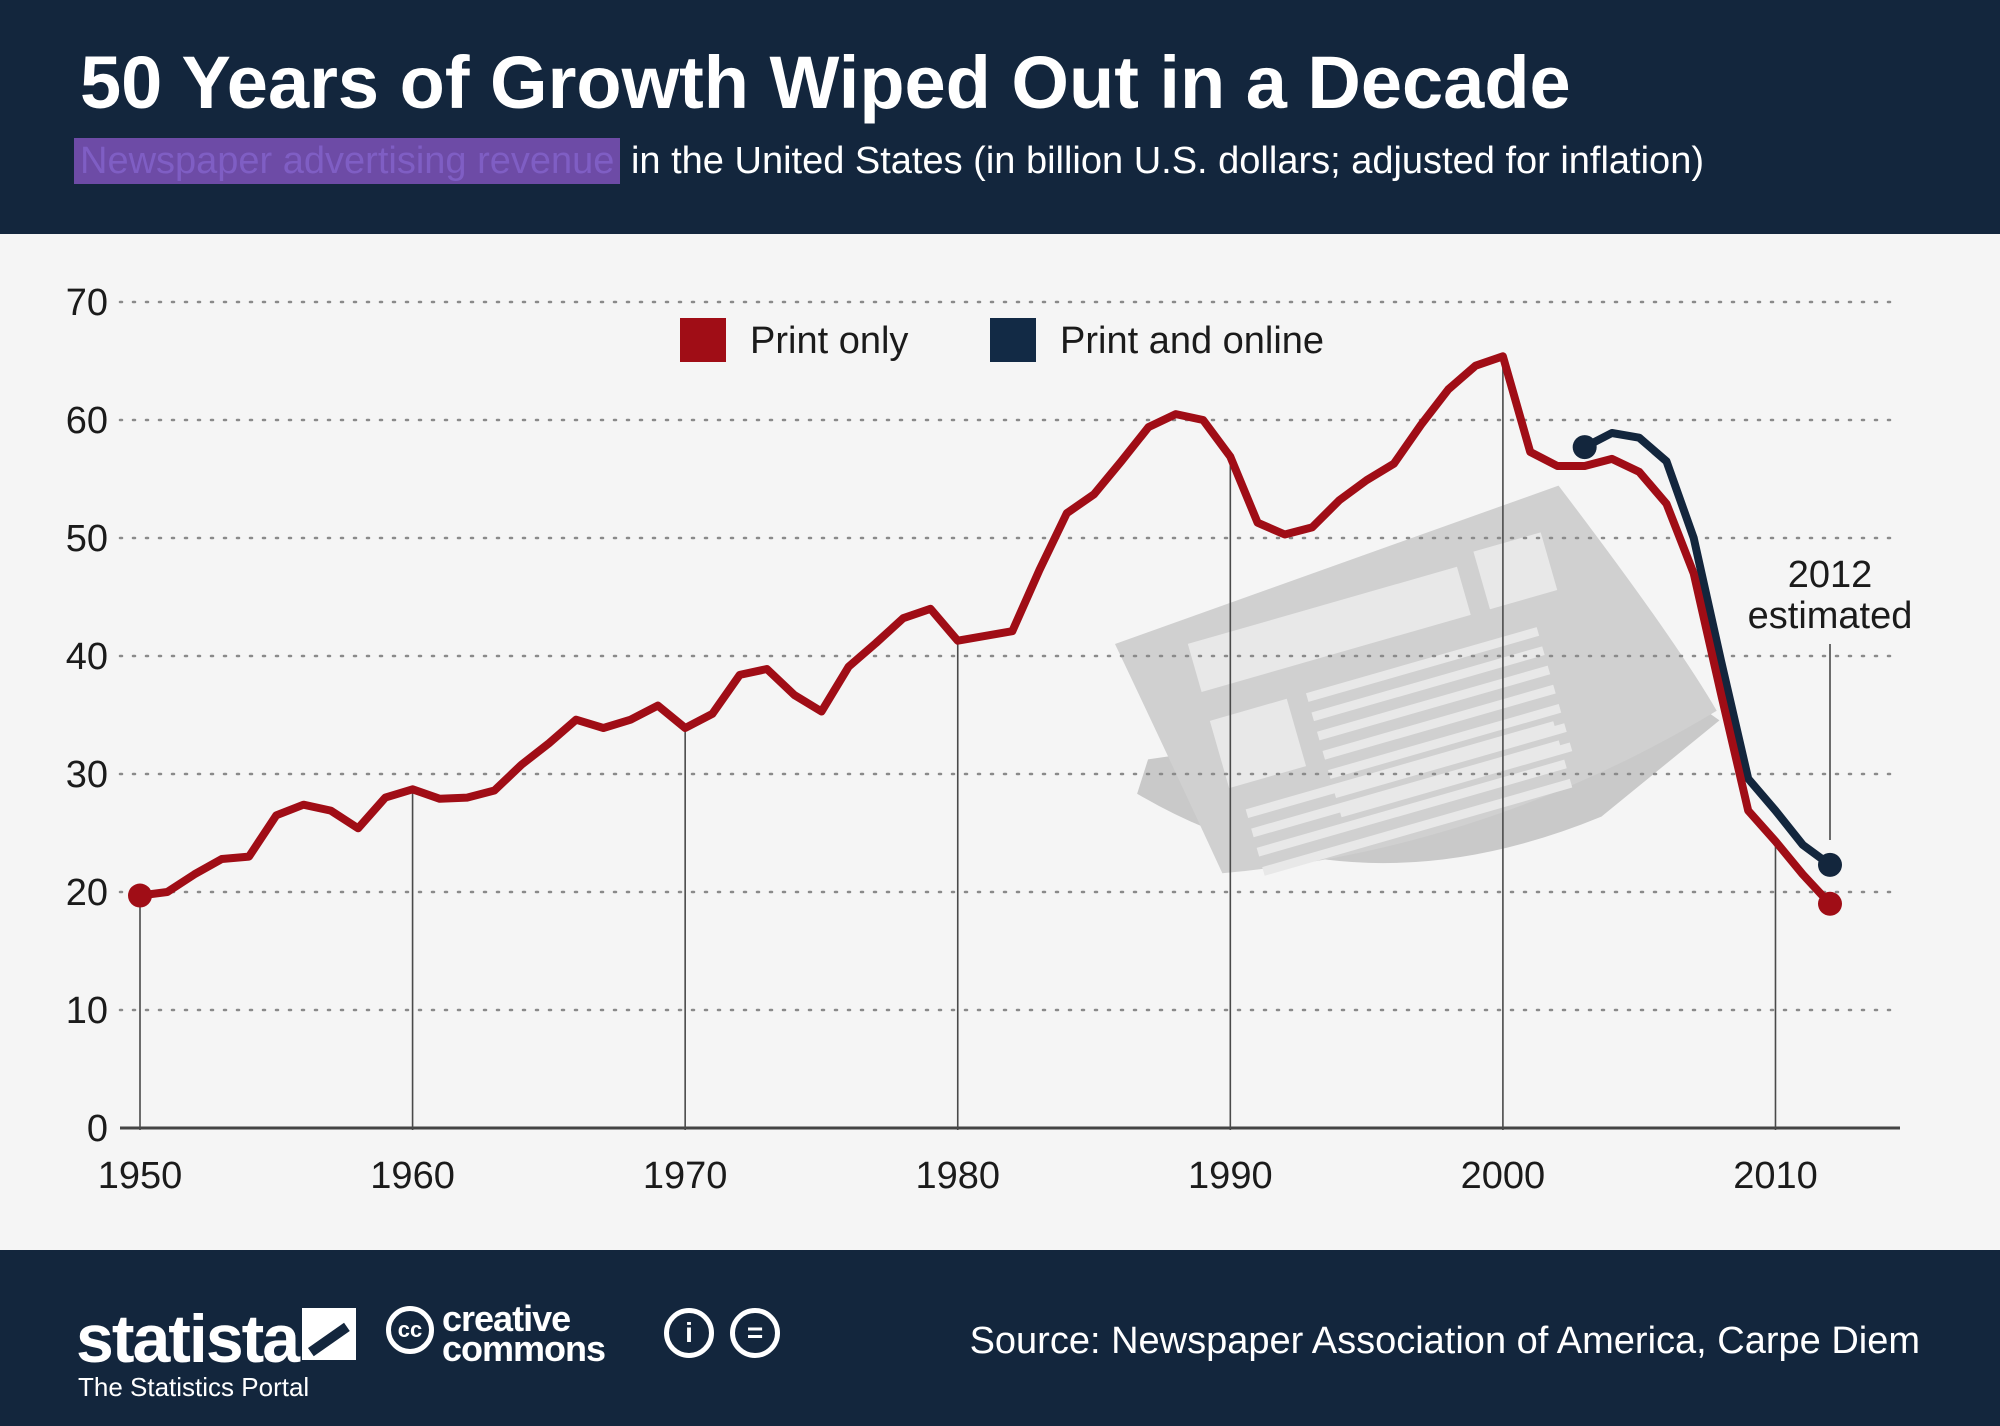  What do you see at coordinates (1830, 864) in the screenshot?
I see `online-end-marker` at bounding box center [1830, 864].